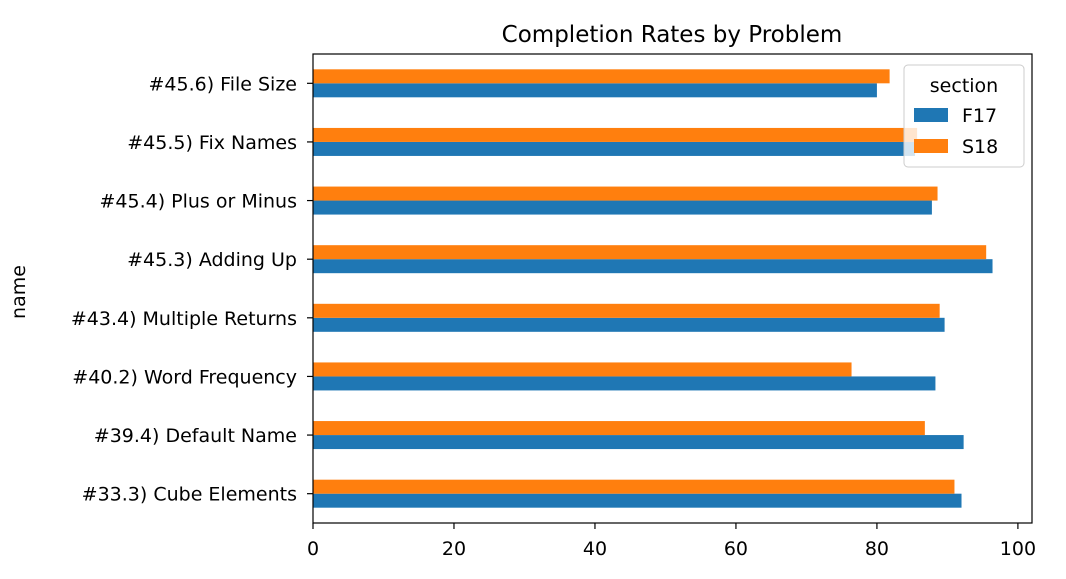 Image resolution: width=1066 pixels, height=579 pixels. Describe the element at coordinates (212, 260) in the screenshot. I see `y-tick-label-4: #45.3) Adding Up` at that location.